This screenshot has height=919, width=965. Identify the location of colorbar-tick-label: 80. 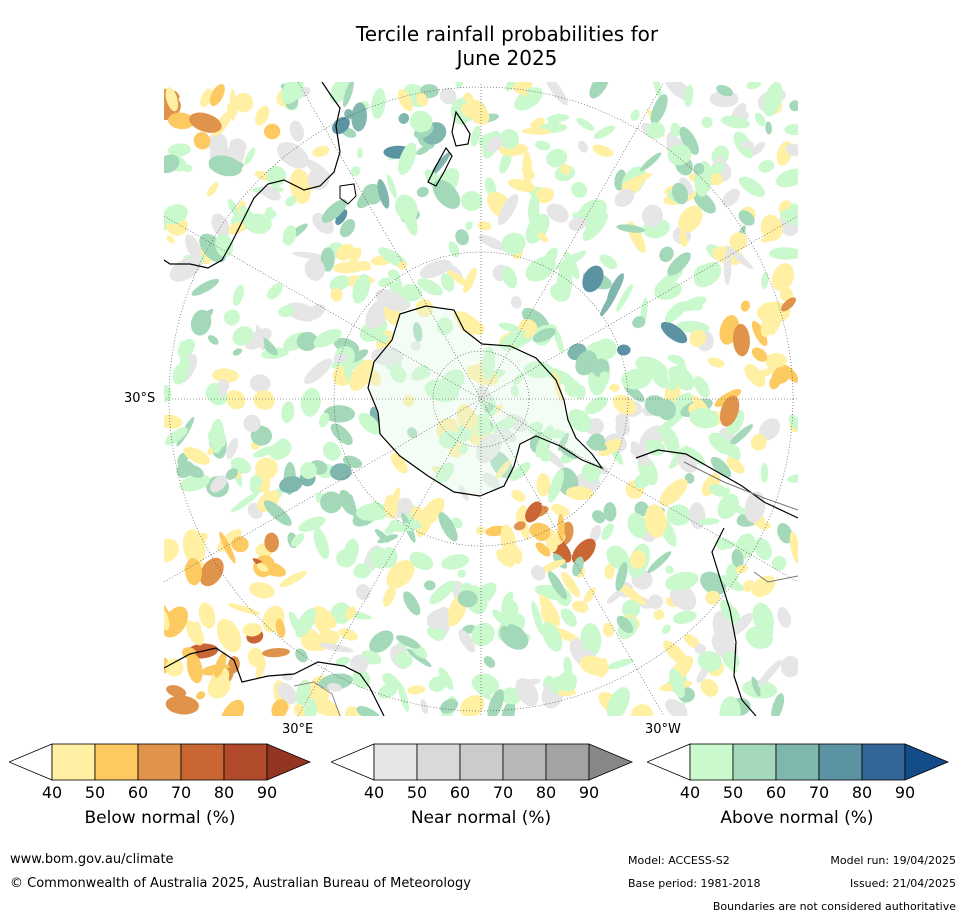
(546, 792).